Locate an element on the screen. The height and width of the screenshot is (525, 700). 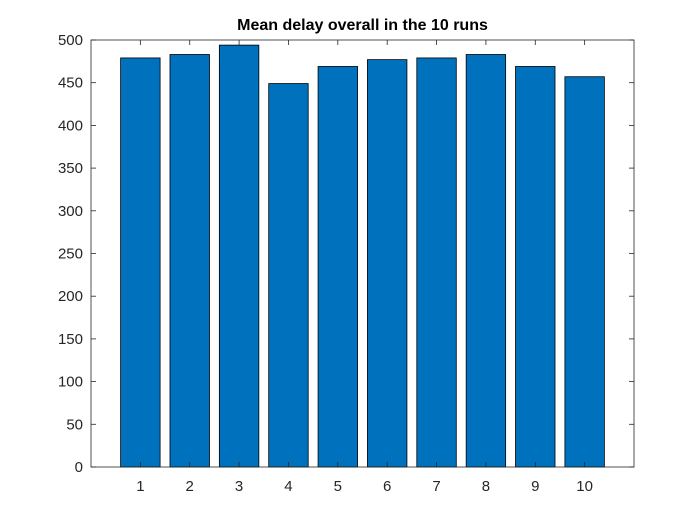
x-tick-label: 9 is located at coordinates (535, 486).